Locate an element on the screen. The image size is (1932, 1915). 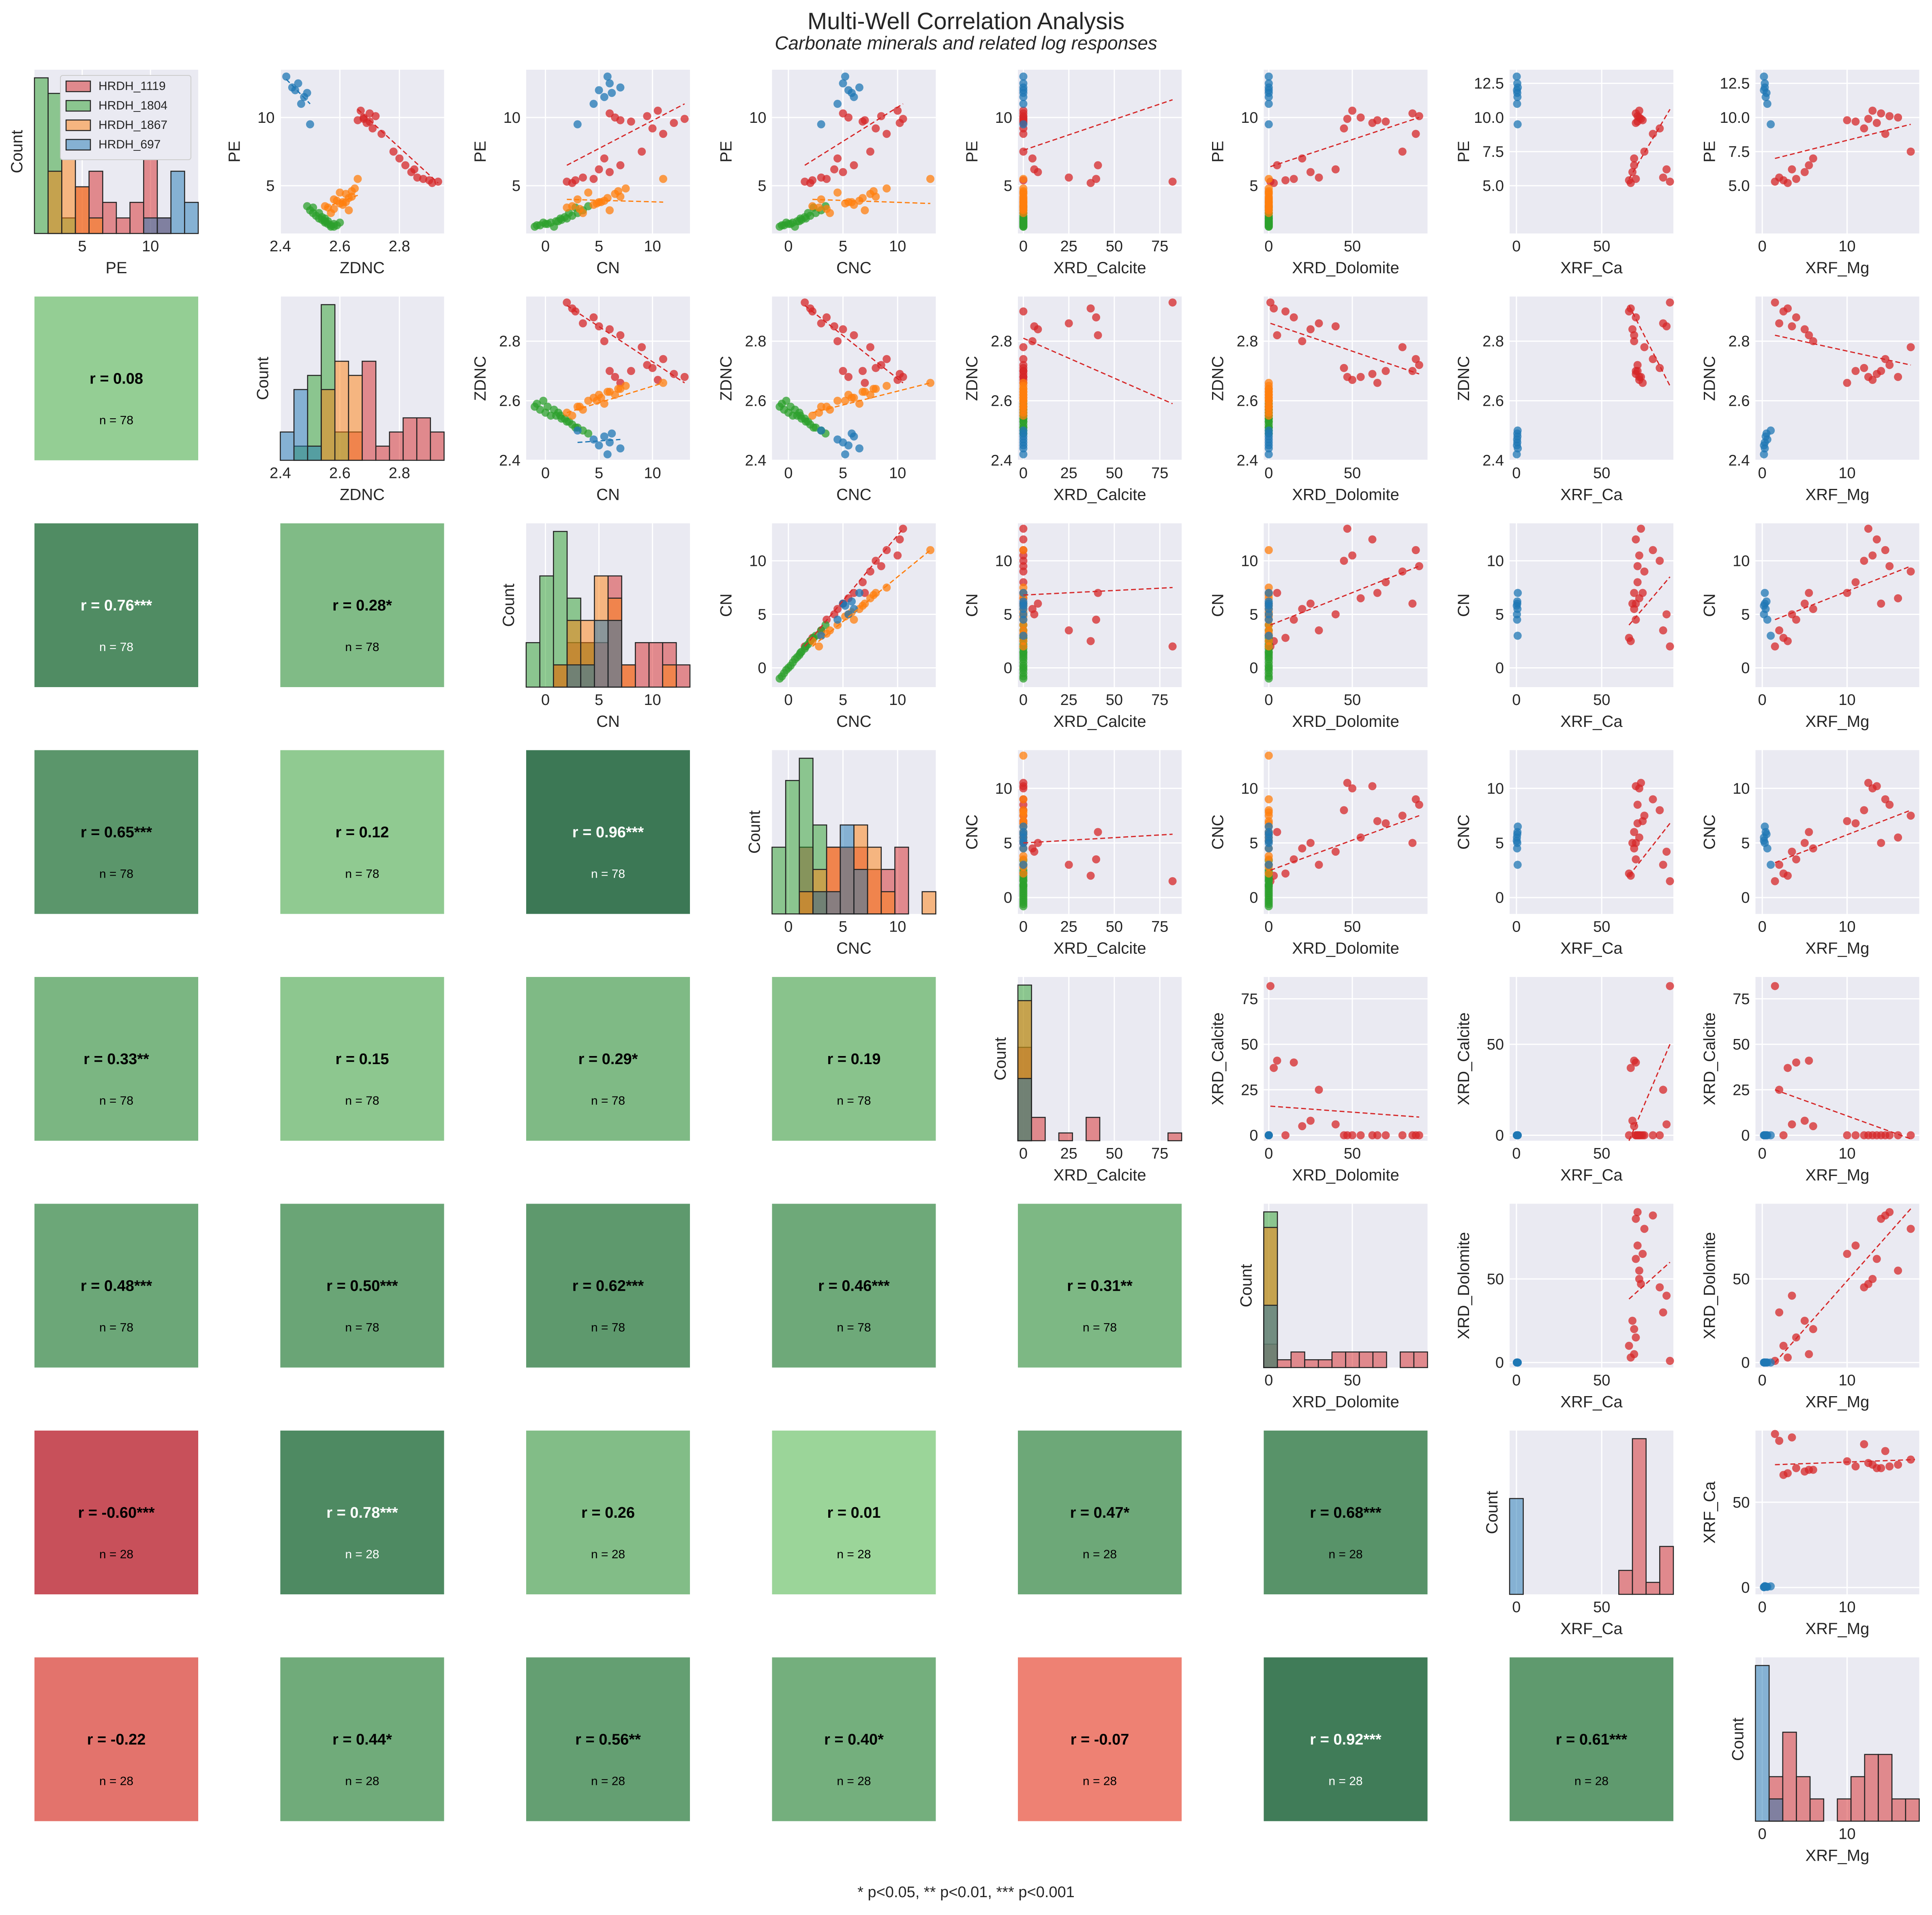
legend-label-HRDH_1119: HRDH_1119 is located at coordinates (132, 86).